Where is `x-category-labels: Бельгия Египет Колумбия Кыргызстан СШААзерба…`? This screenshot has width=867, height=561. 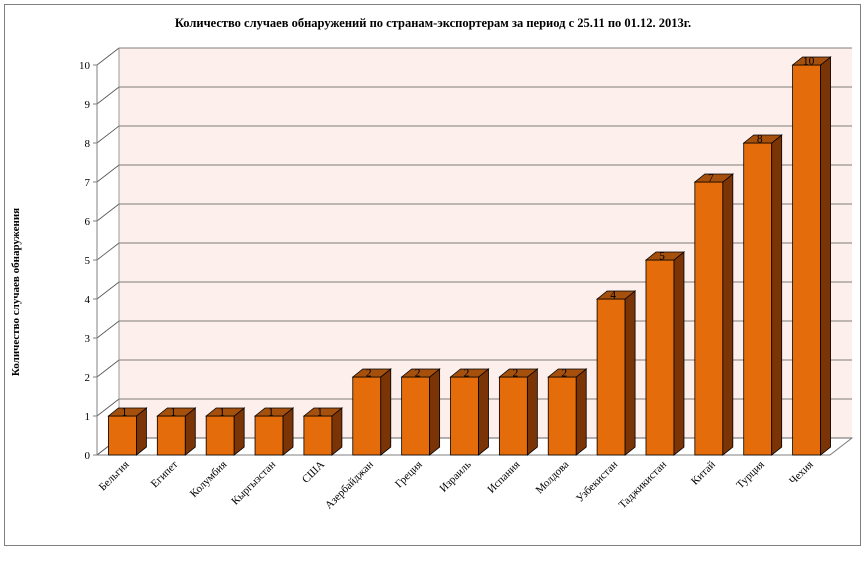 x-category-labels: Бельгия Египет Колумбия Кыргызстан СШААзерба… is located at coordinates (456, 485).